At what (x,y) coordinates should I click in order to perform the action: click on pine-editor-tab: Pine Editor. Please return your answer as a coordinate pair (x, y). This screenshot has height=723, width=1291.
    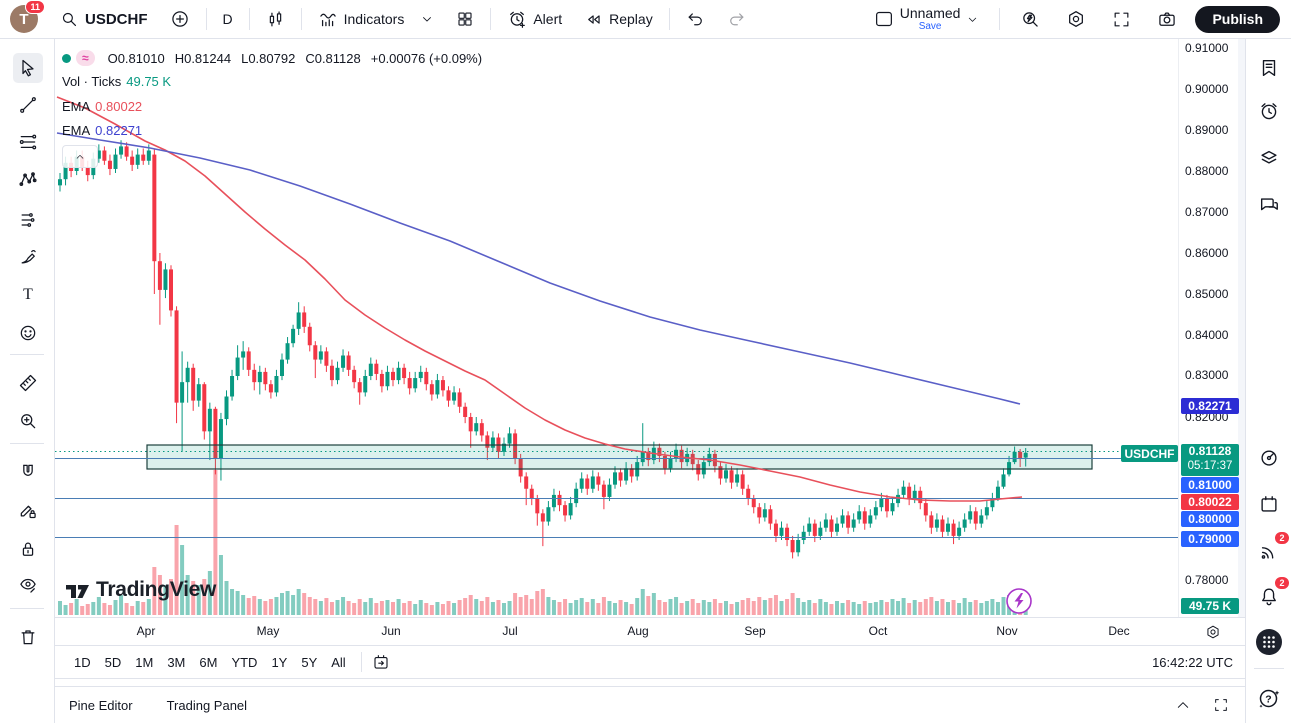
    Looking at the image, I should click on (101, 705).